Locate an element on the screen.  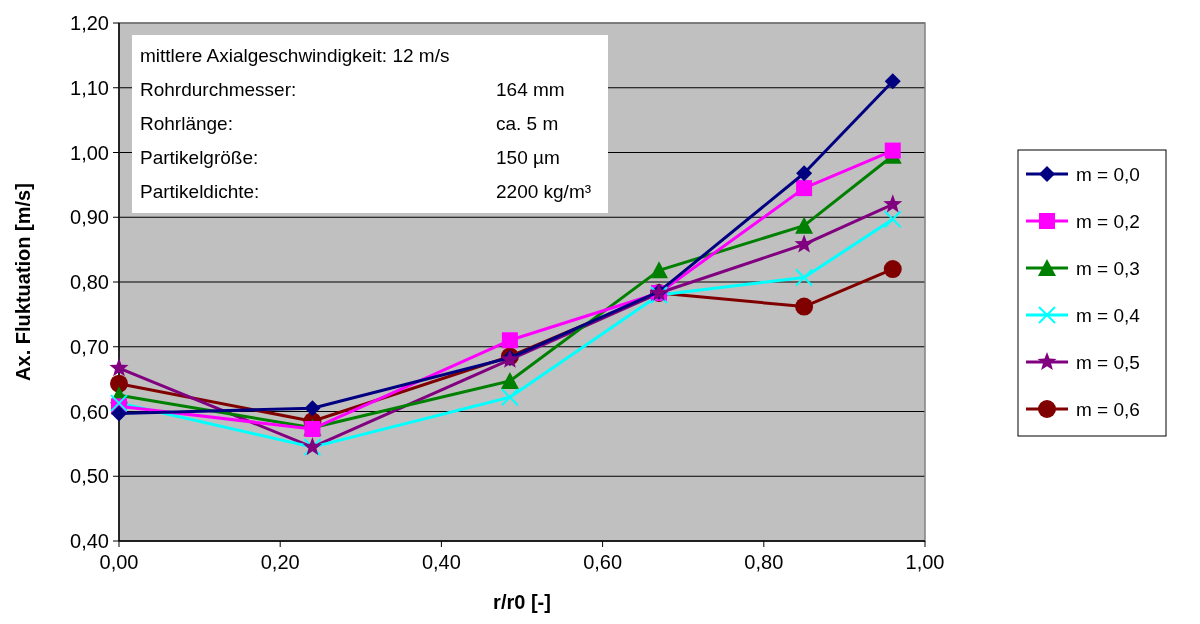
annotation: ca. 5 m is located at coordinates (527, 123).